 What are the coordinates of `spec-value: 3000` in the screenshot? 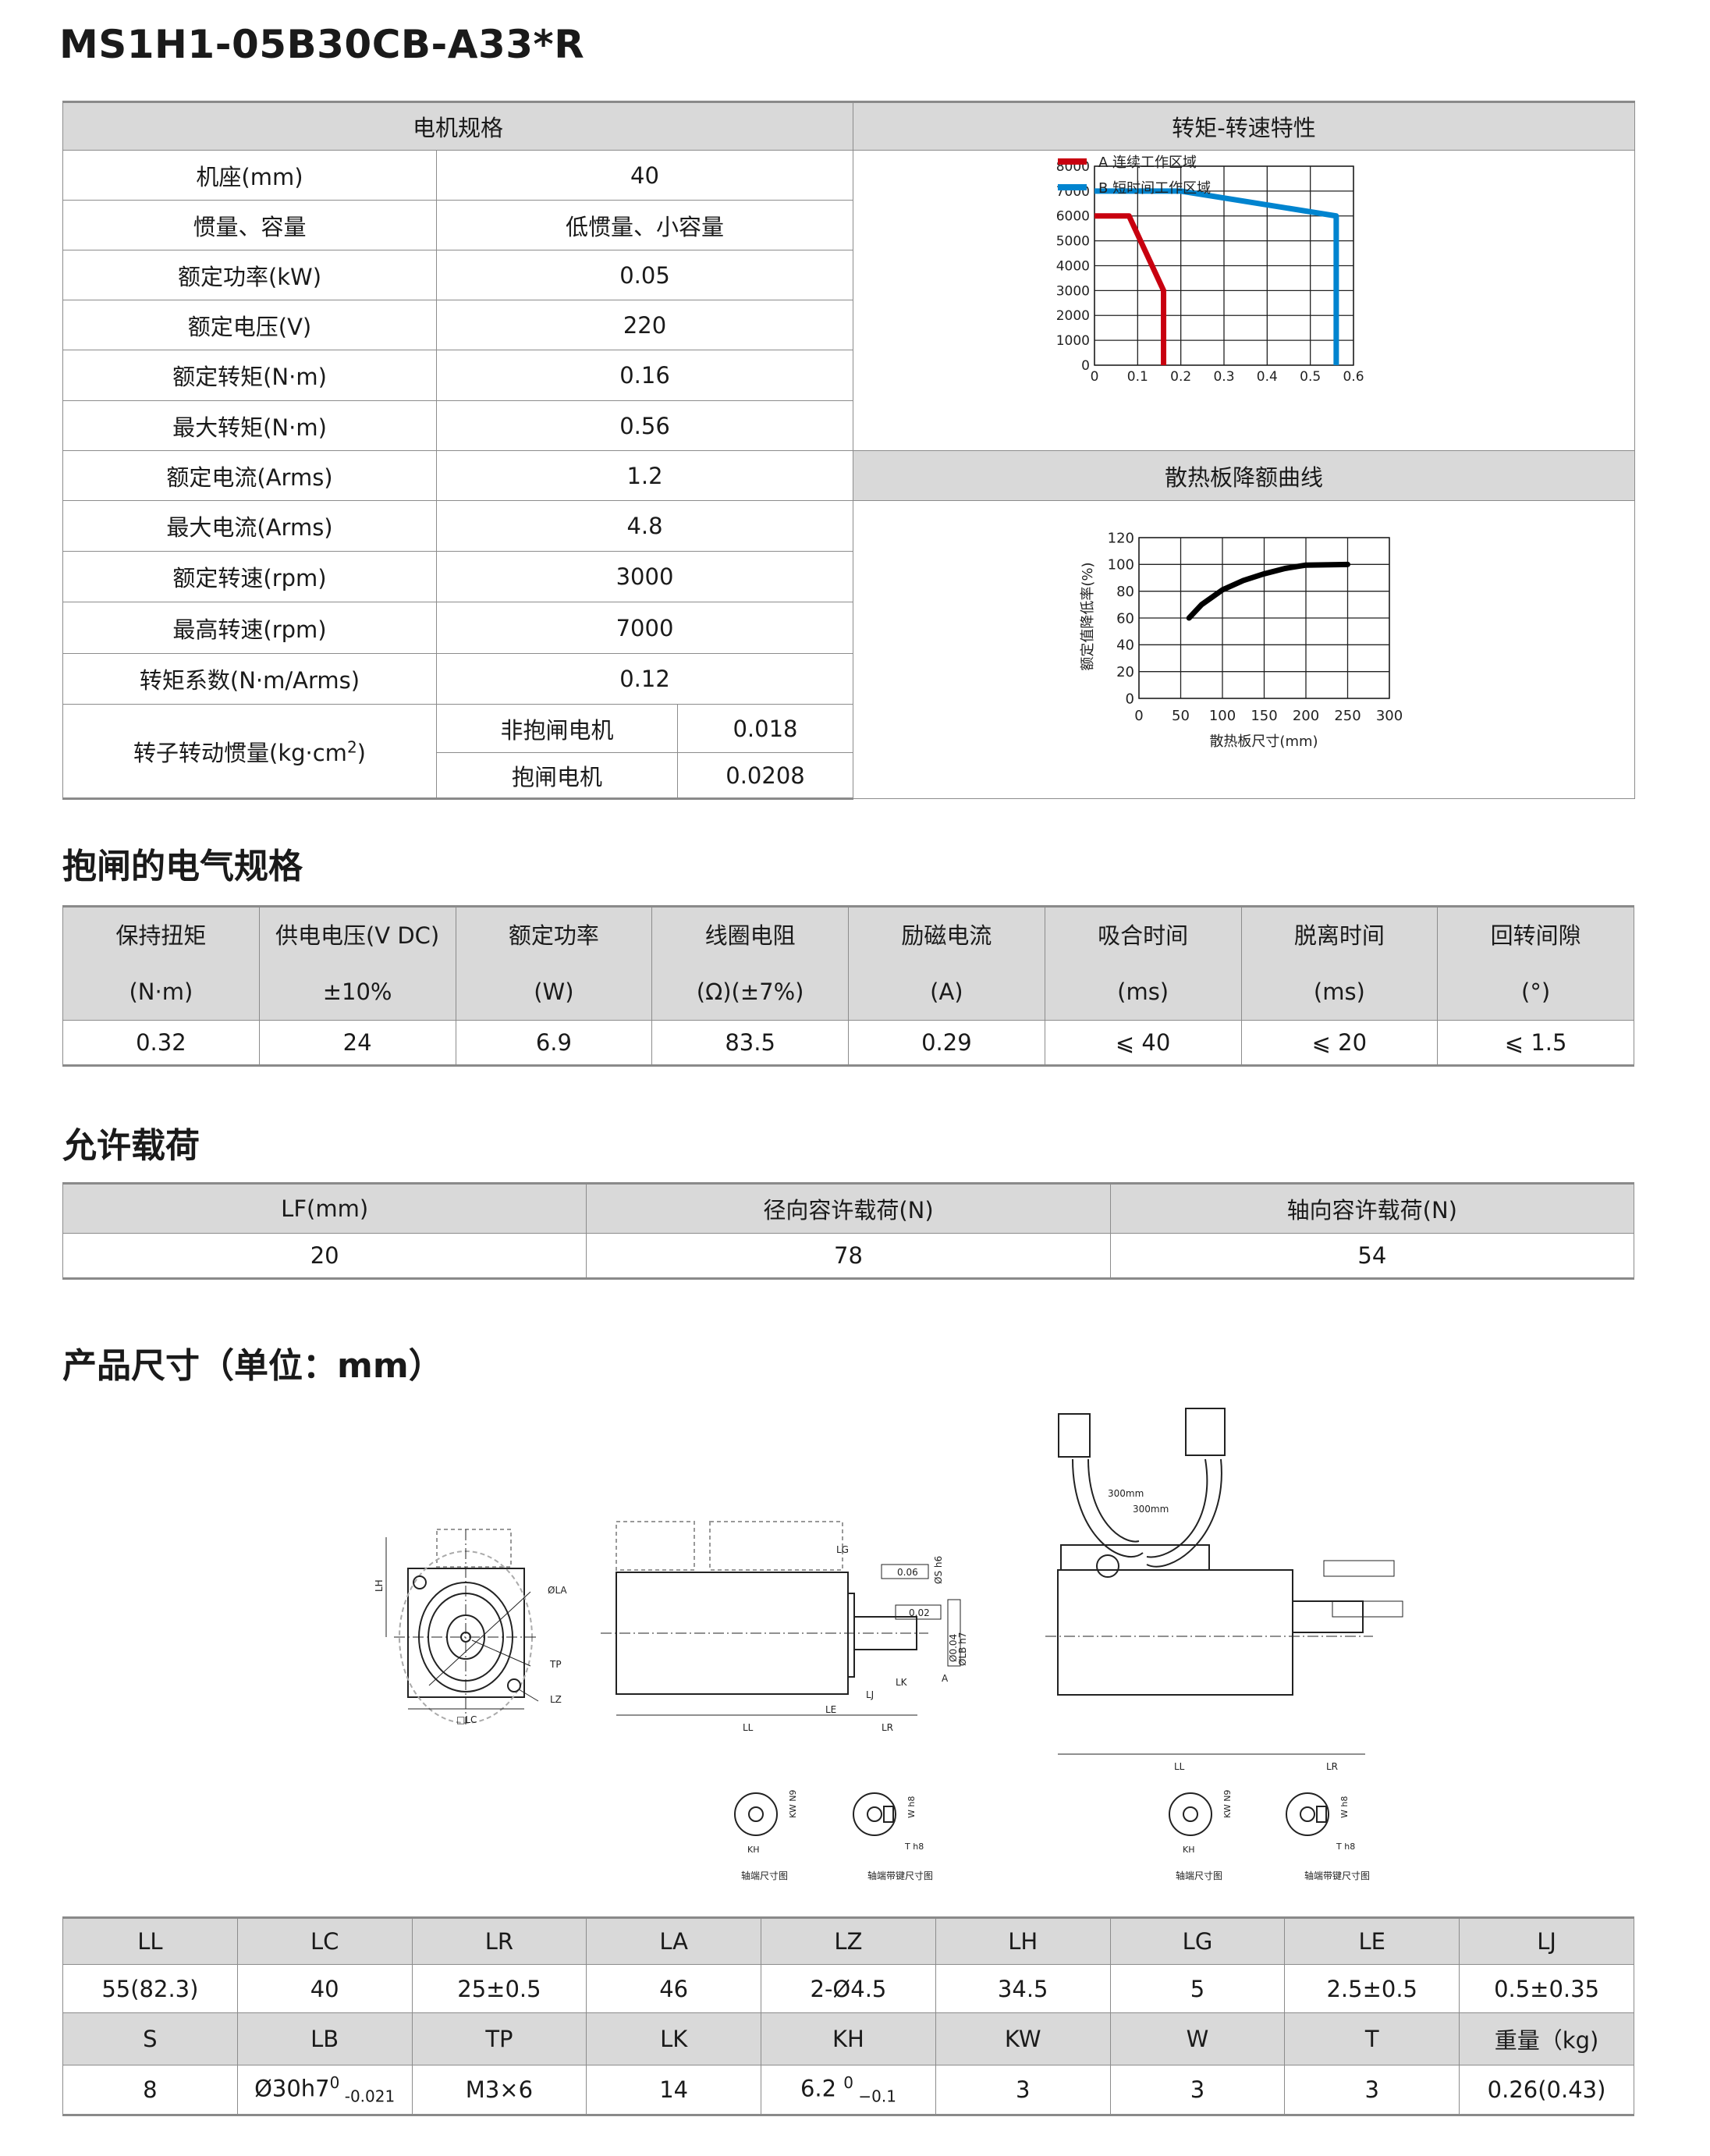 It's located at (645, 576).